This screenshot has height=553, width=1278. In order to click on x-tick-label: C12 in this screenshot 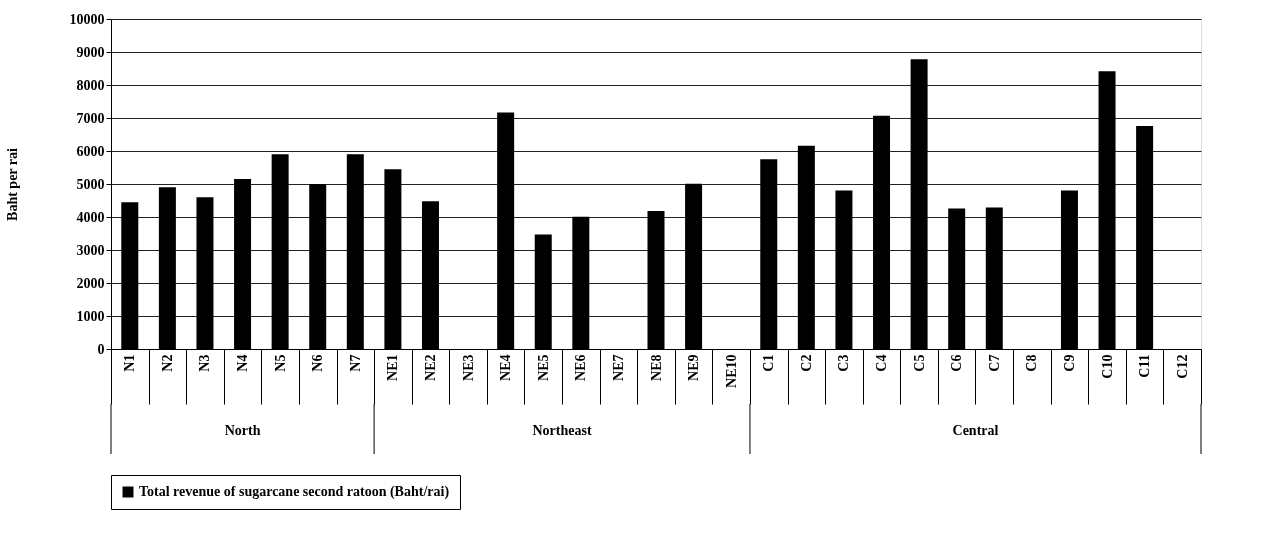, I will do `click(1182, 366)`.